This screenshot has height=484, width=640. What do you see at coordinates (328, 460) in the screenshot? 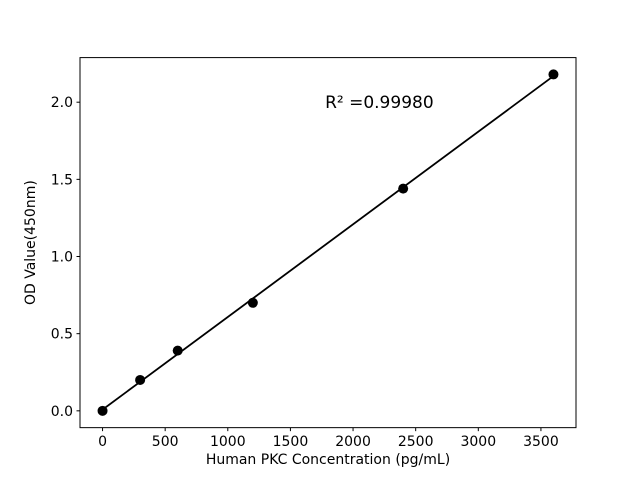
I see `x-axis-label: Human PKC Concentration (pg/mL)` at bounding box center [328, 460].